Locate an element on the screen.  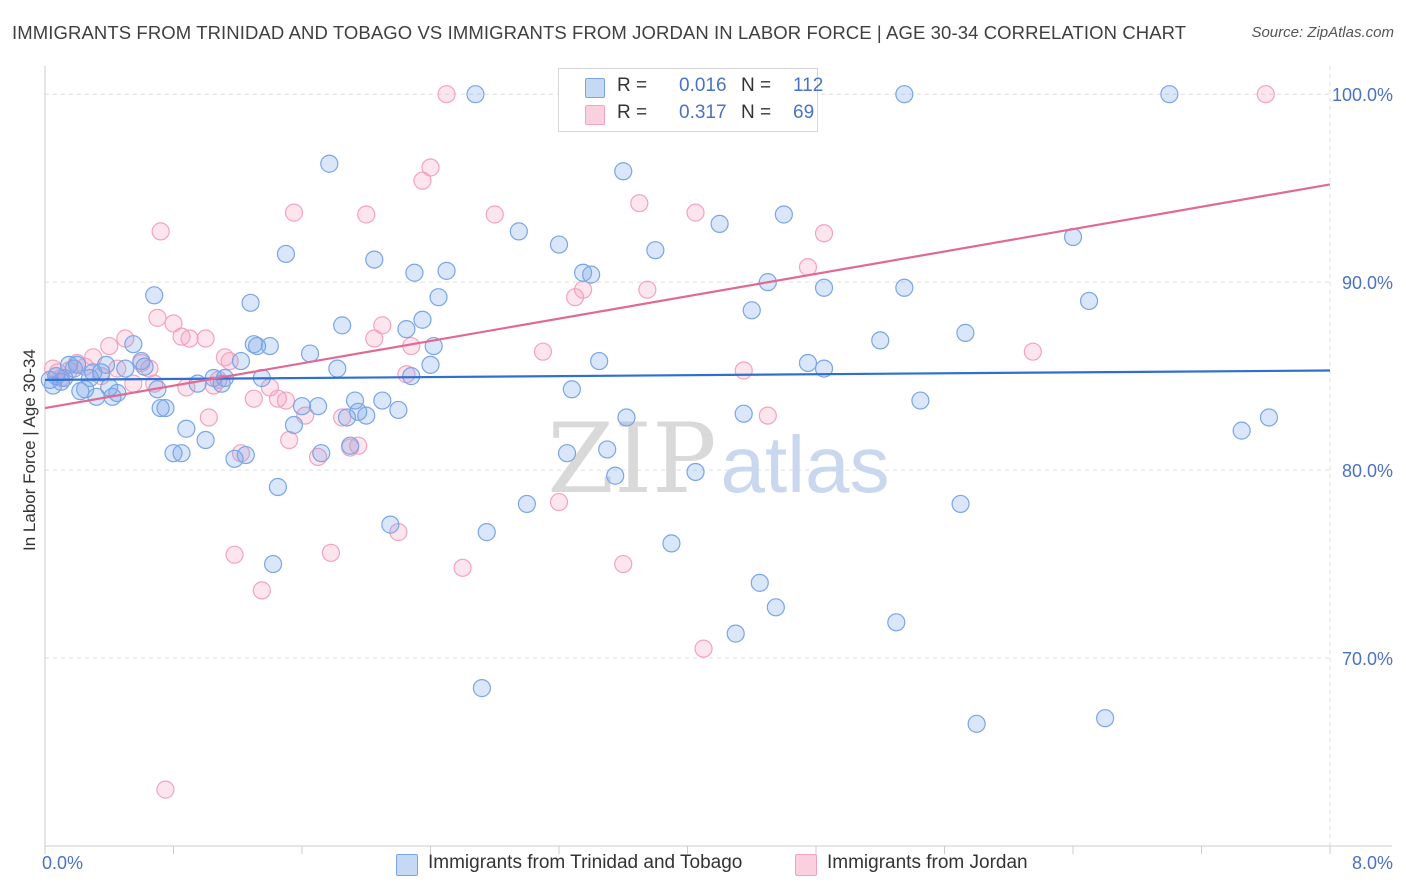
r-value: 0.317 is located at coordinates (703, 112).